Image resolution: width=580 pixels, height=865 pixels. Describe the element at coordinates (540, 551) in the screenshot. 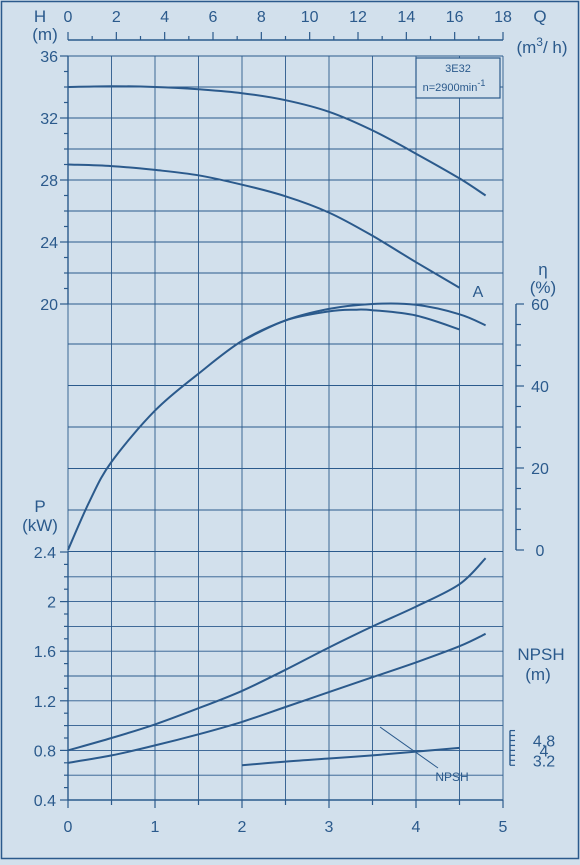

I see `efficiency-tick-label: 0` at that location.